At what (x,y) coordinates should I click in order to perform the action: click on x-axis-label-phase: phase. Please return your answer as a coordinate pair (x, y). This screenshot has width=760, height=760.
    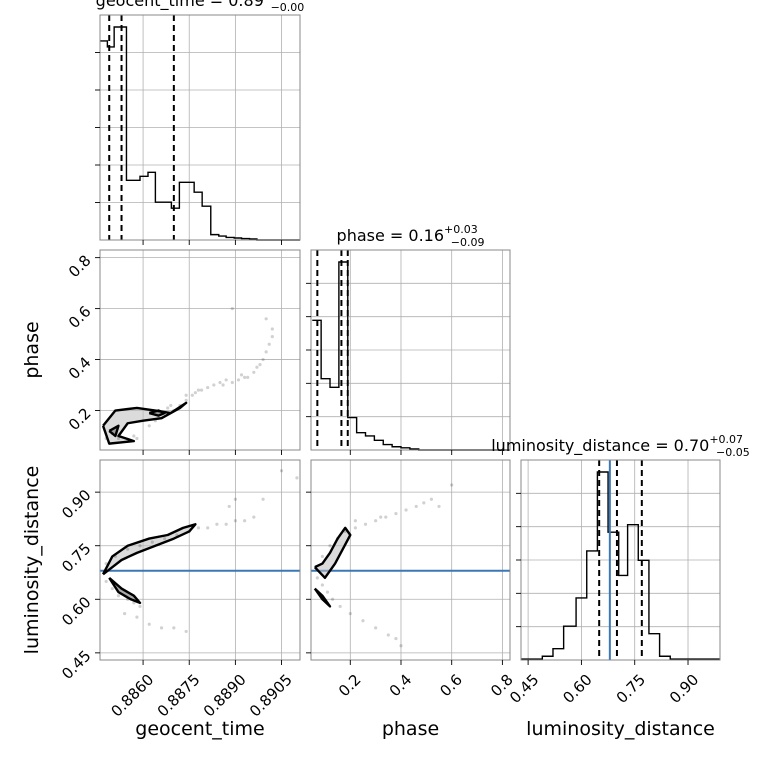
    Looking at the image, I should click on (410, 729).